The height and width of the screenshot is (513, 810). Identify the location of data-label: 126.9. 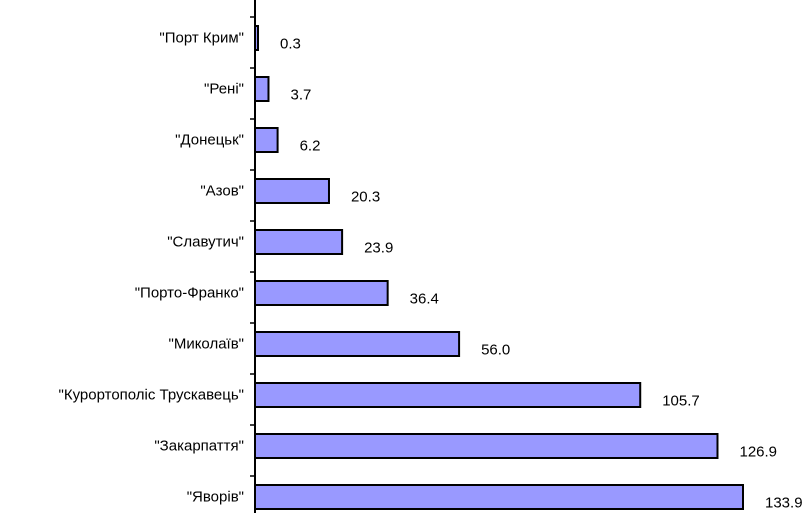
(758, 452).